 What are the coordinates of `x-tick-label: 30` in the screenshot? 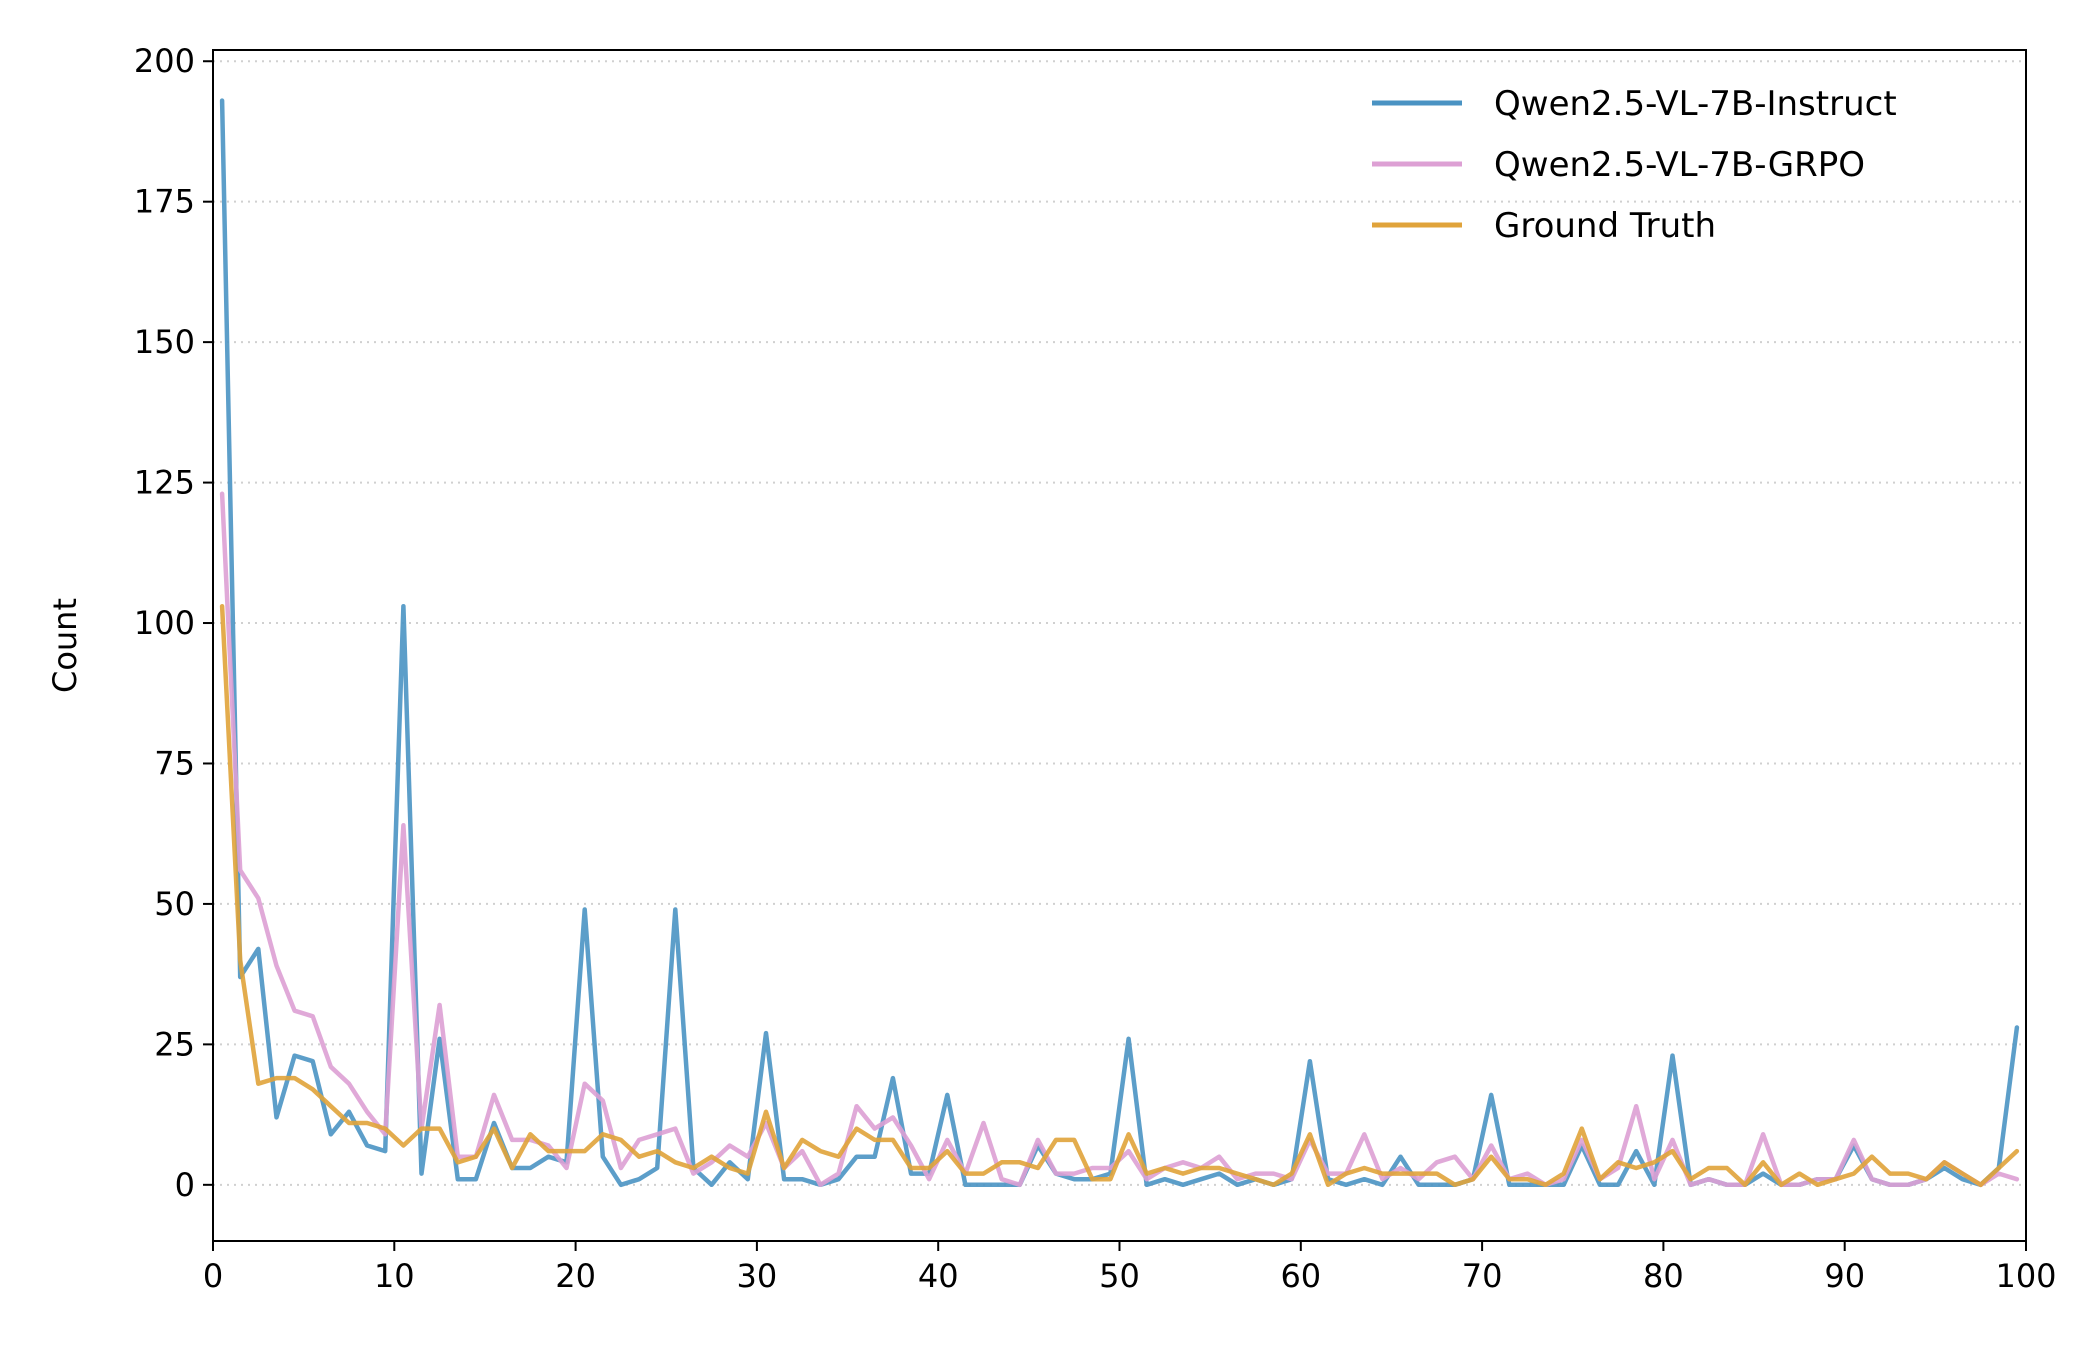 It's located at (757, 1276).